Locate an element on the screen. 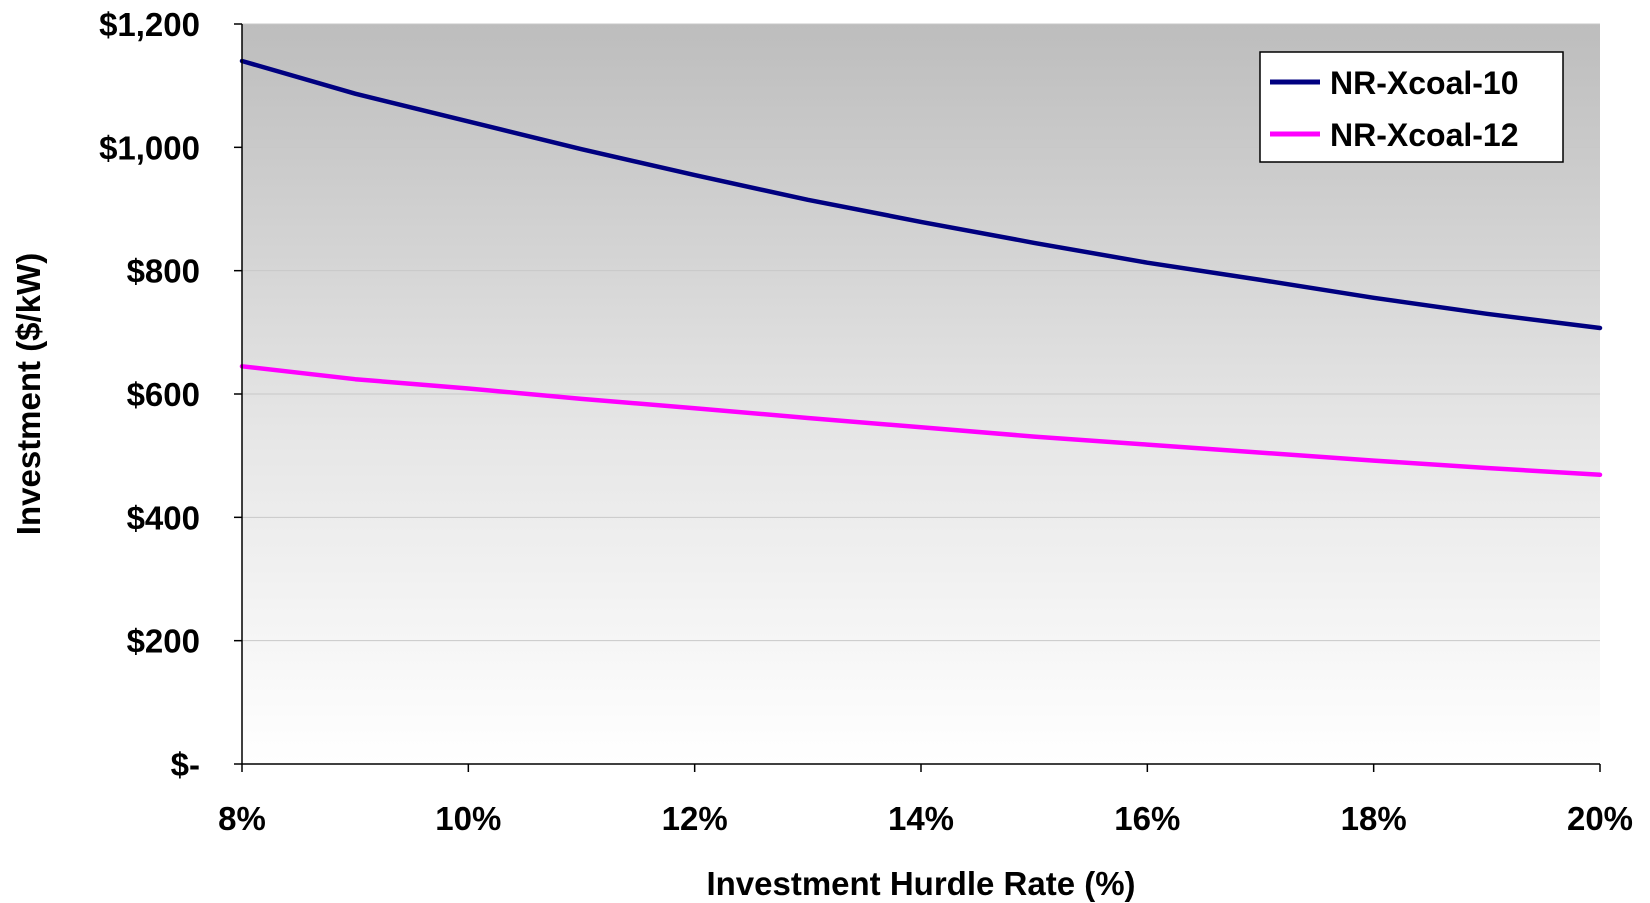 The image size is (1650, 903). y-axis-ticks: $- $200 $400 $600 $800 $1,000 $1,200 is located at coordinates (170, 394).